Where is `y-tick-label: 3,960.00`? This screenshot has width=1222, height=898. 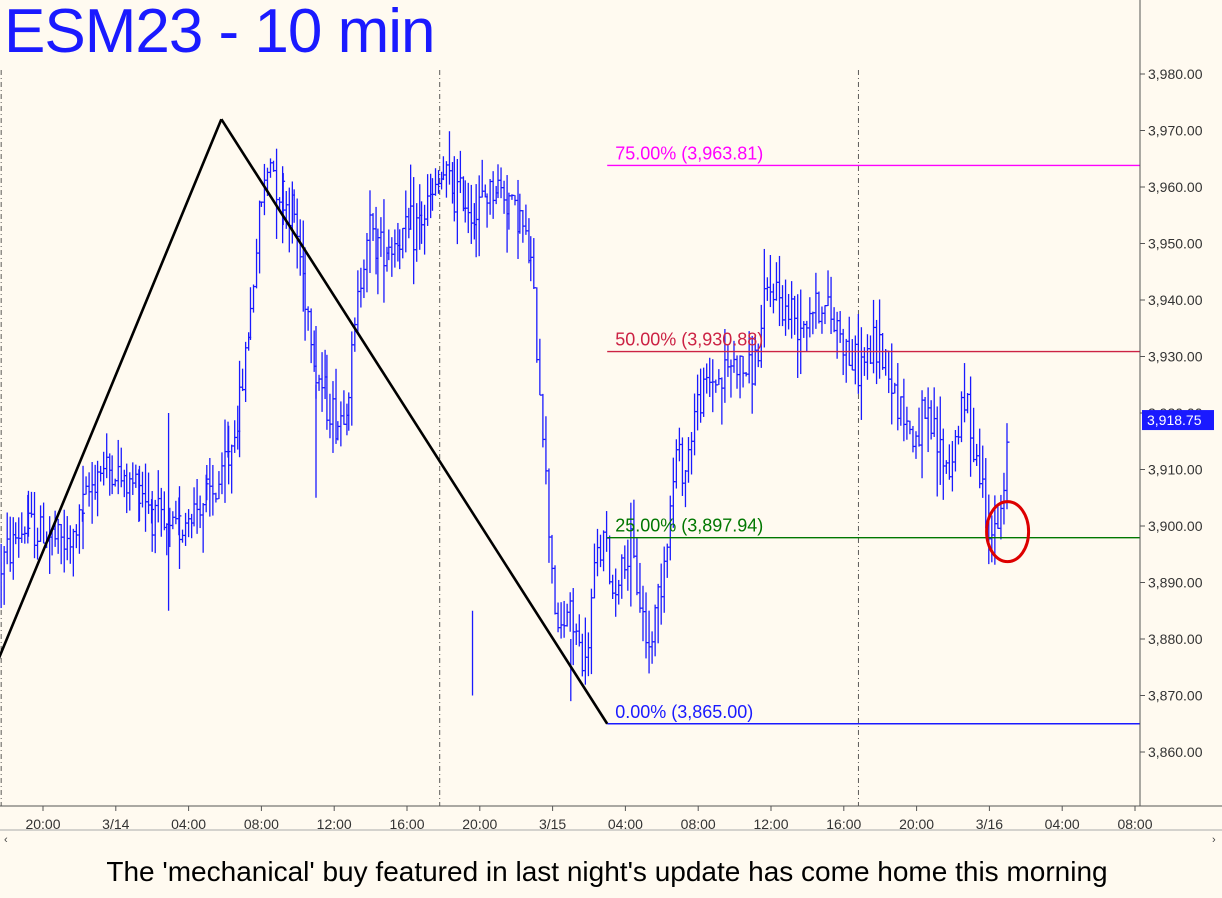
y-tick-label: 3,960.00 is located at coordinates (1175, 187).